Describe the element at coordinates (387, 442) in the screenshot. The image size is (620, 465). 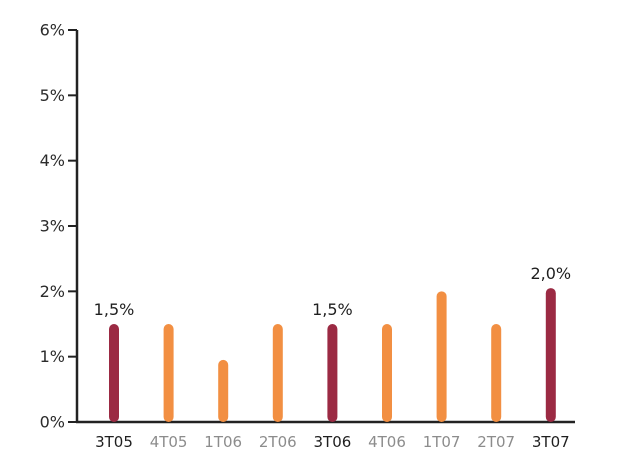
I see `x-tick-label: 4T06` at that location.